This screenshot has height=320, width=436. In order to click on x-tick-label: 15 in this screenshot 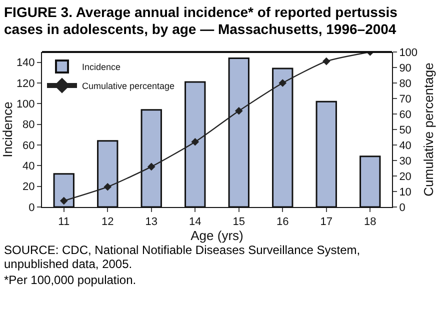, I will do `click(239, 222)`.